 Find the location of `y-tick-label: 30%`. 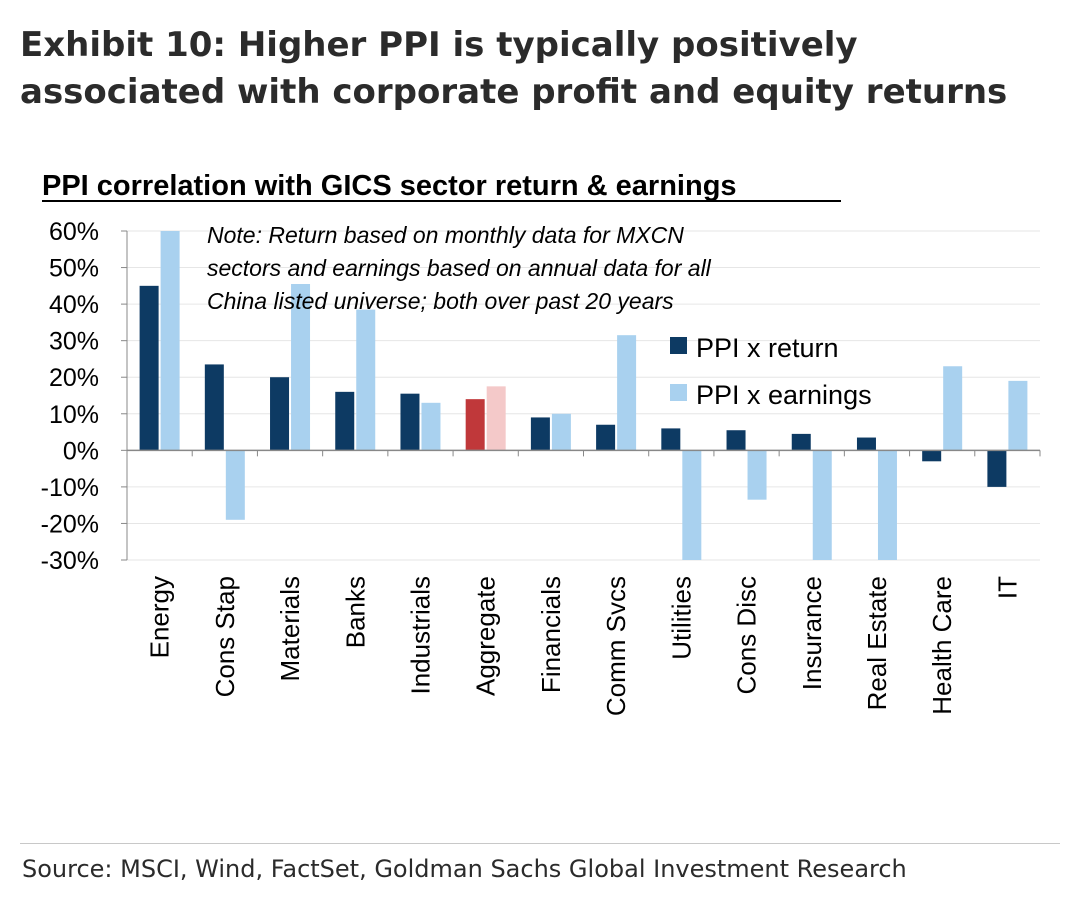

y-tick-label: 30% is located at coordinates (74, 342).